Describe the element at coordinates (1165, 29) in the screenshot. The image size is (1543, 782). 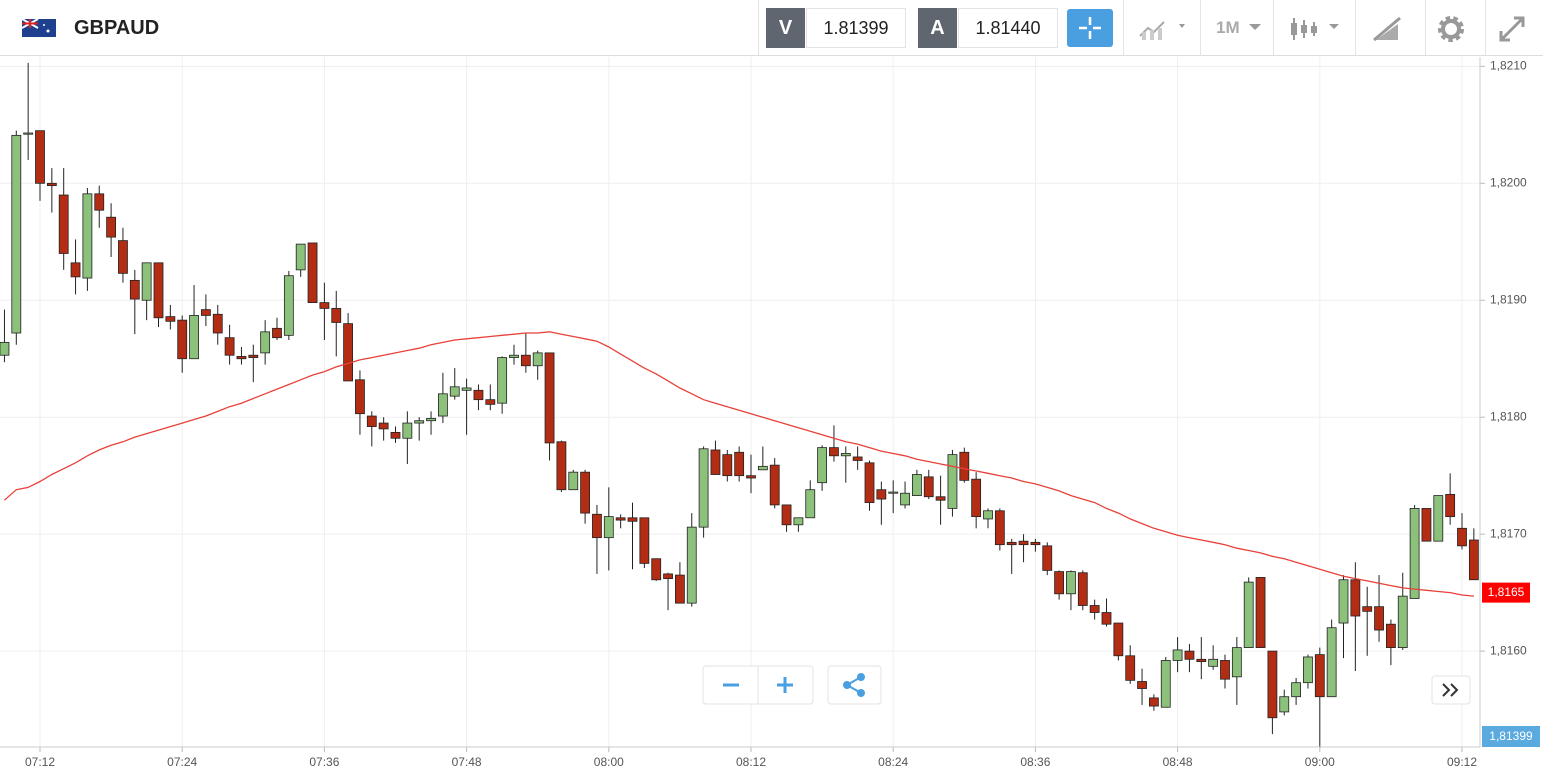
I see `chart-type-button` at that location.